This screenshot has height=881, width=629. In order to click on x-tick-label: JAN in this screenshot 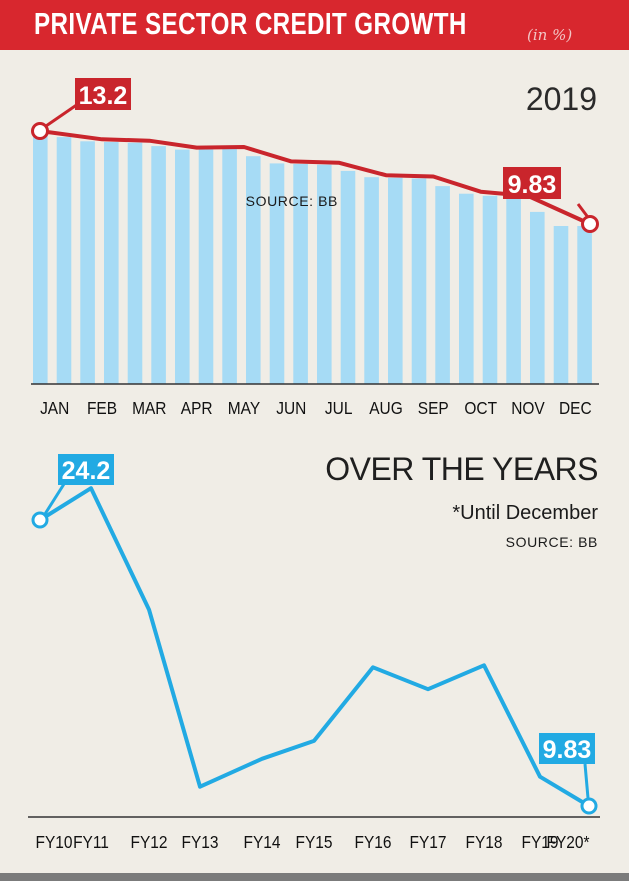, I will do `click(54, 408)`.